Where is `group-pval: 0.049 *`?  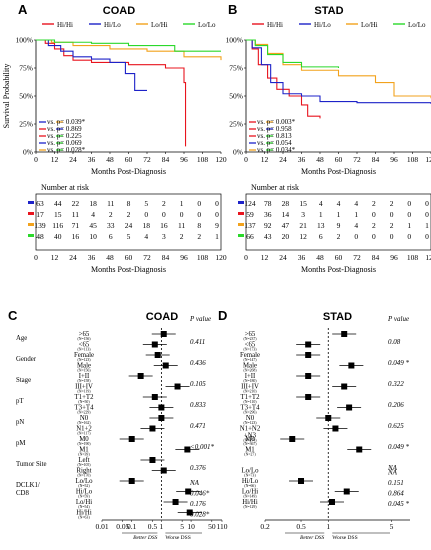
group-pval: 0.049 * is located at coordinates (399, 447).